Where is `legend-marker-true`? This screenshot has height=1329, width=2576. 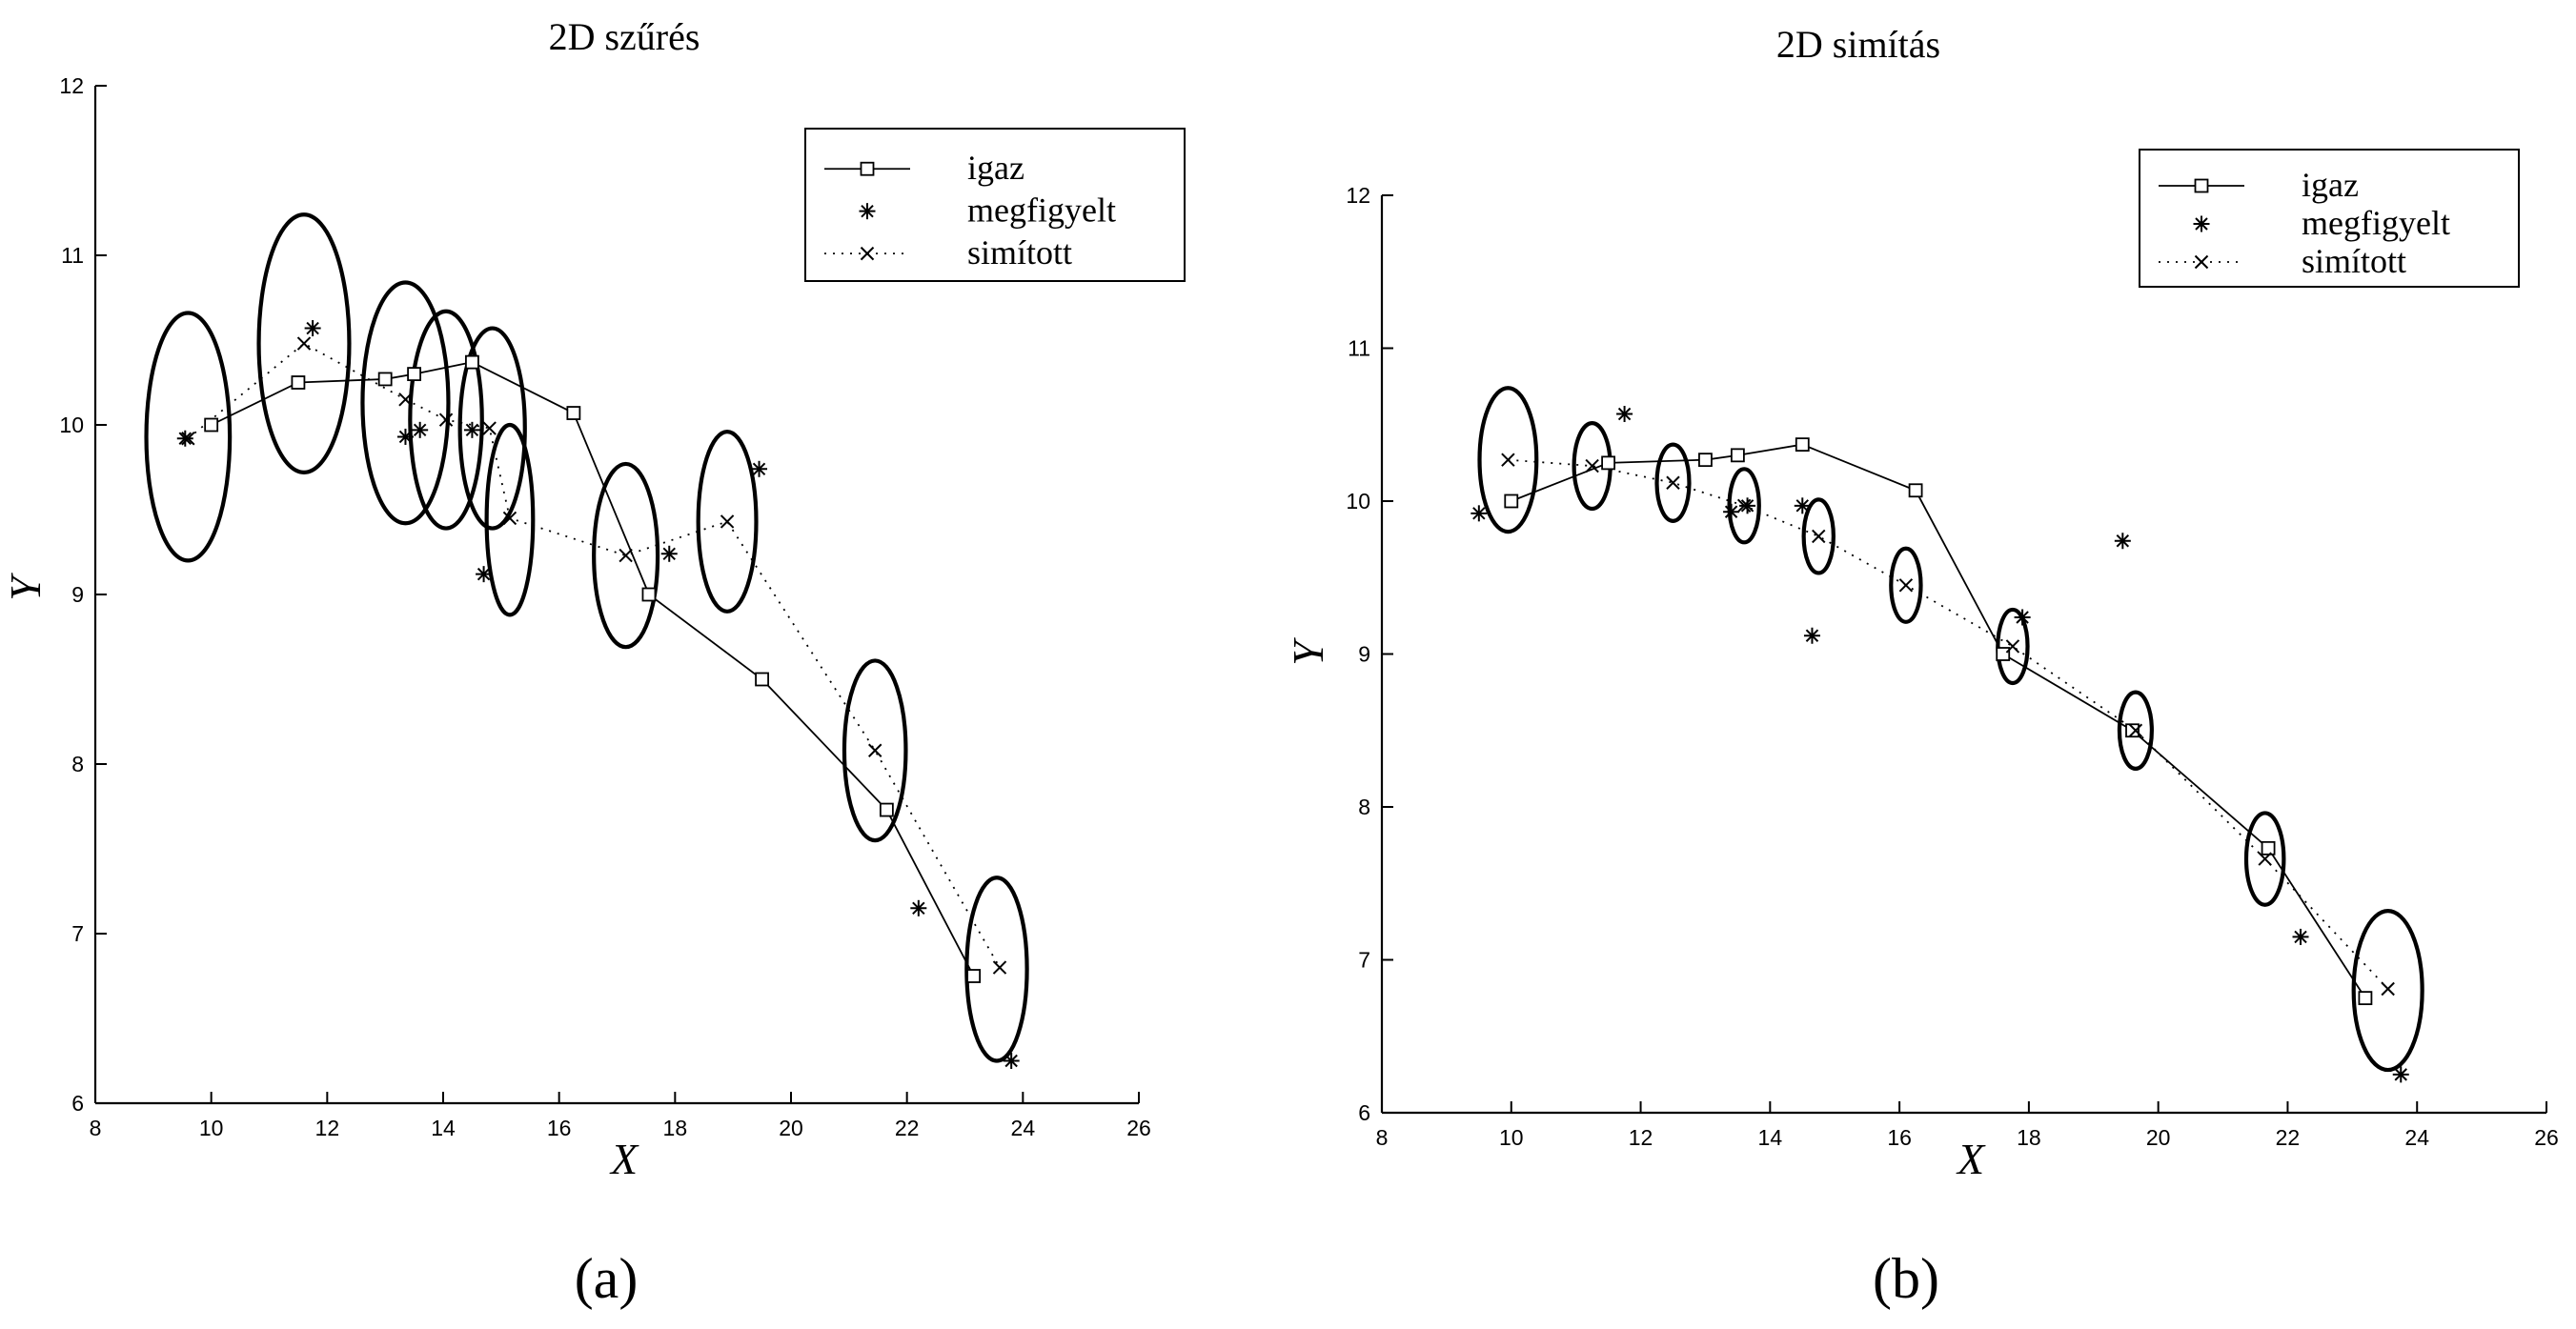 legend-marker-true is located at coordinates (868, 169).